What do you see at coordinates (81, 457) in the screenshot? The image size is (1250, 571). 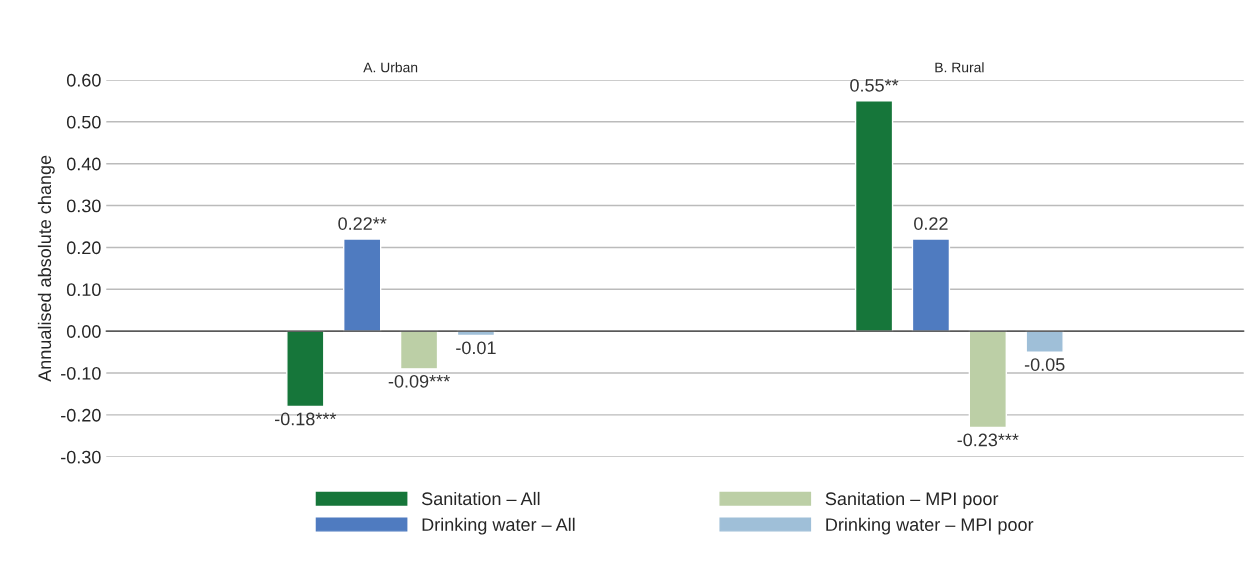 I see `y-tick-label: -0.30` at bounding box center [81, 457].